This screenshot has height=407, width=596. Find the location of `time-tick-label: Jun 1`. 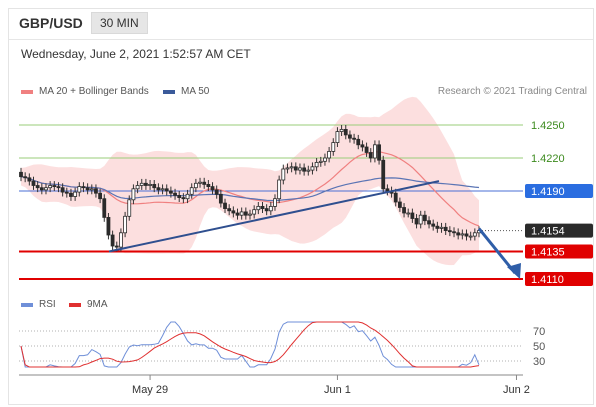

time-tick-label: Jun 1 is located at coordinates (337, 390).